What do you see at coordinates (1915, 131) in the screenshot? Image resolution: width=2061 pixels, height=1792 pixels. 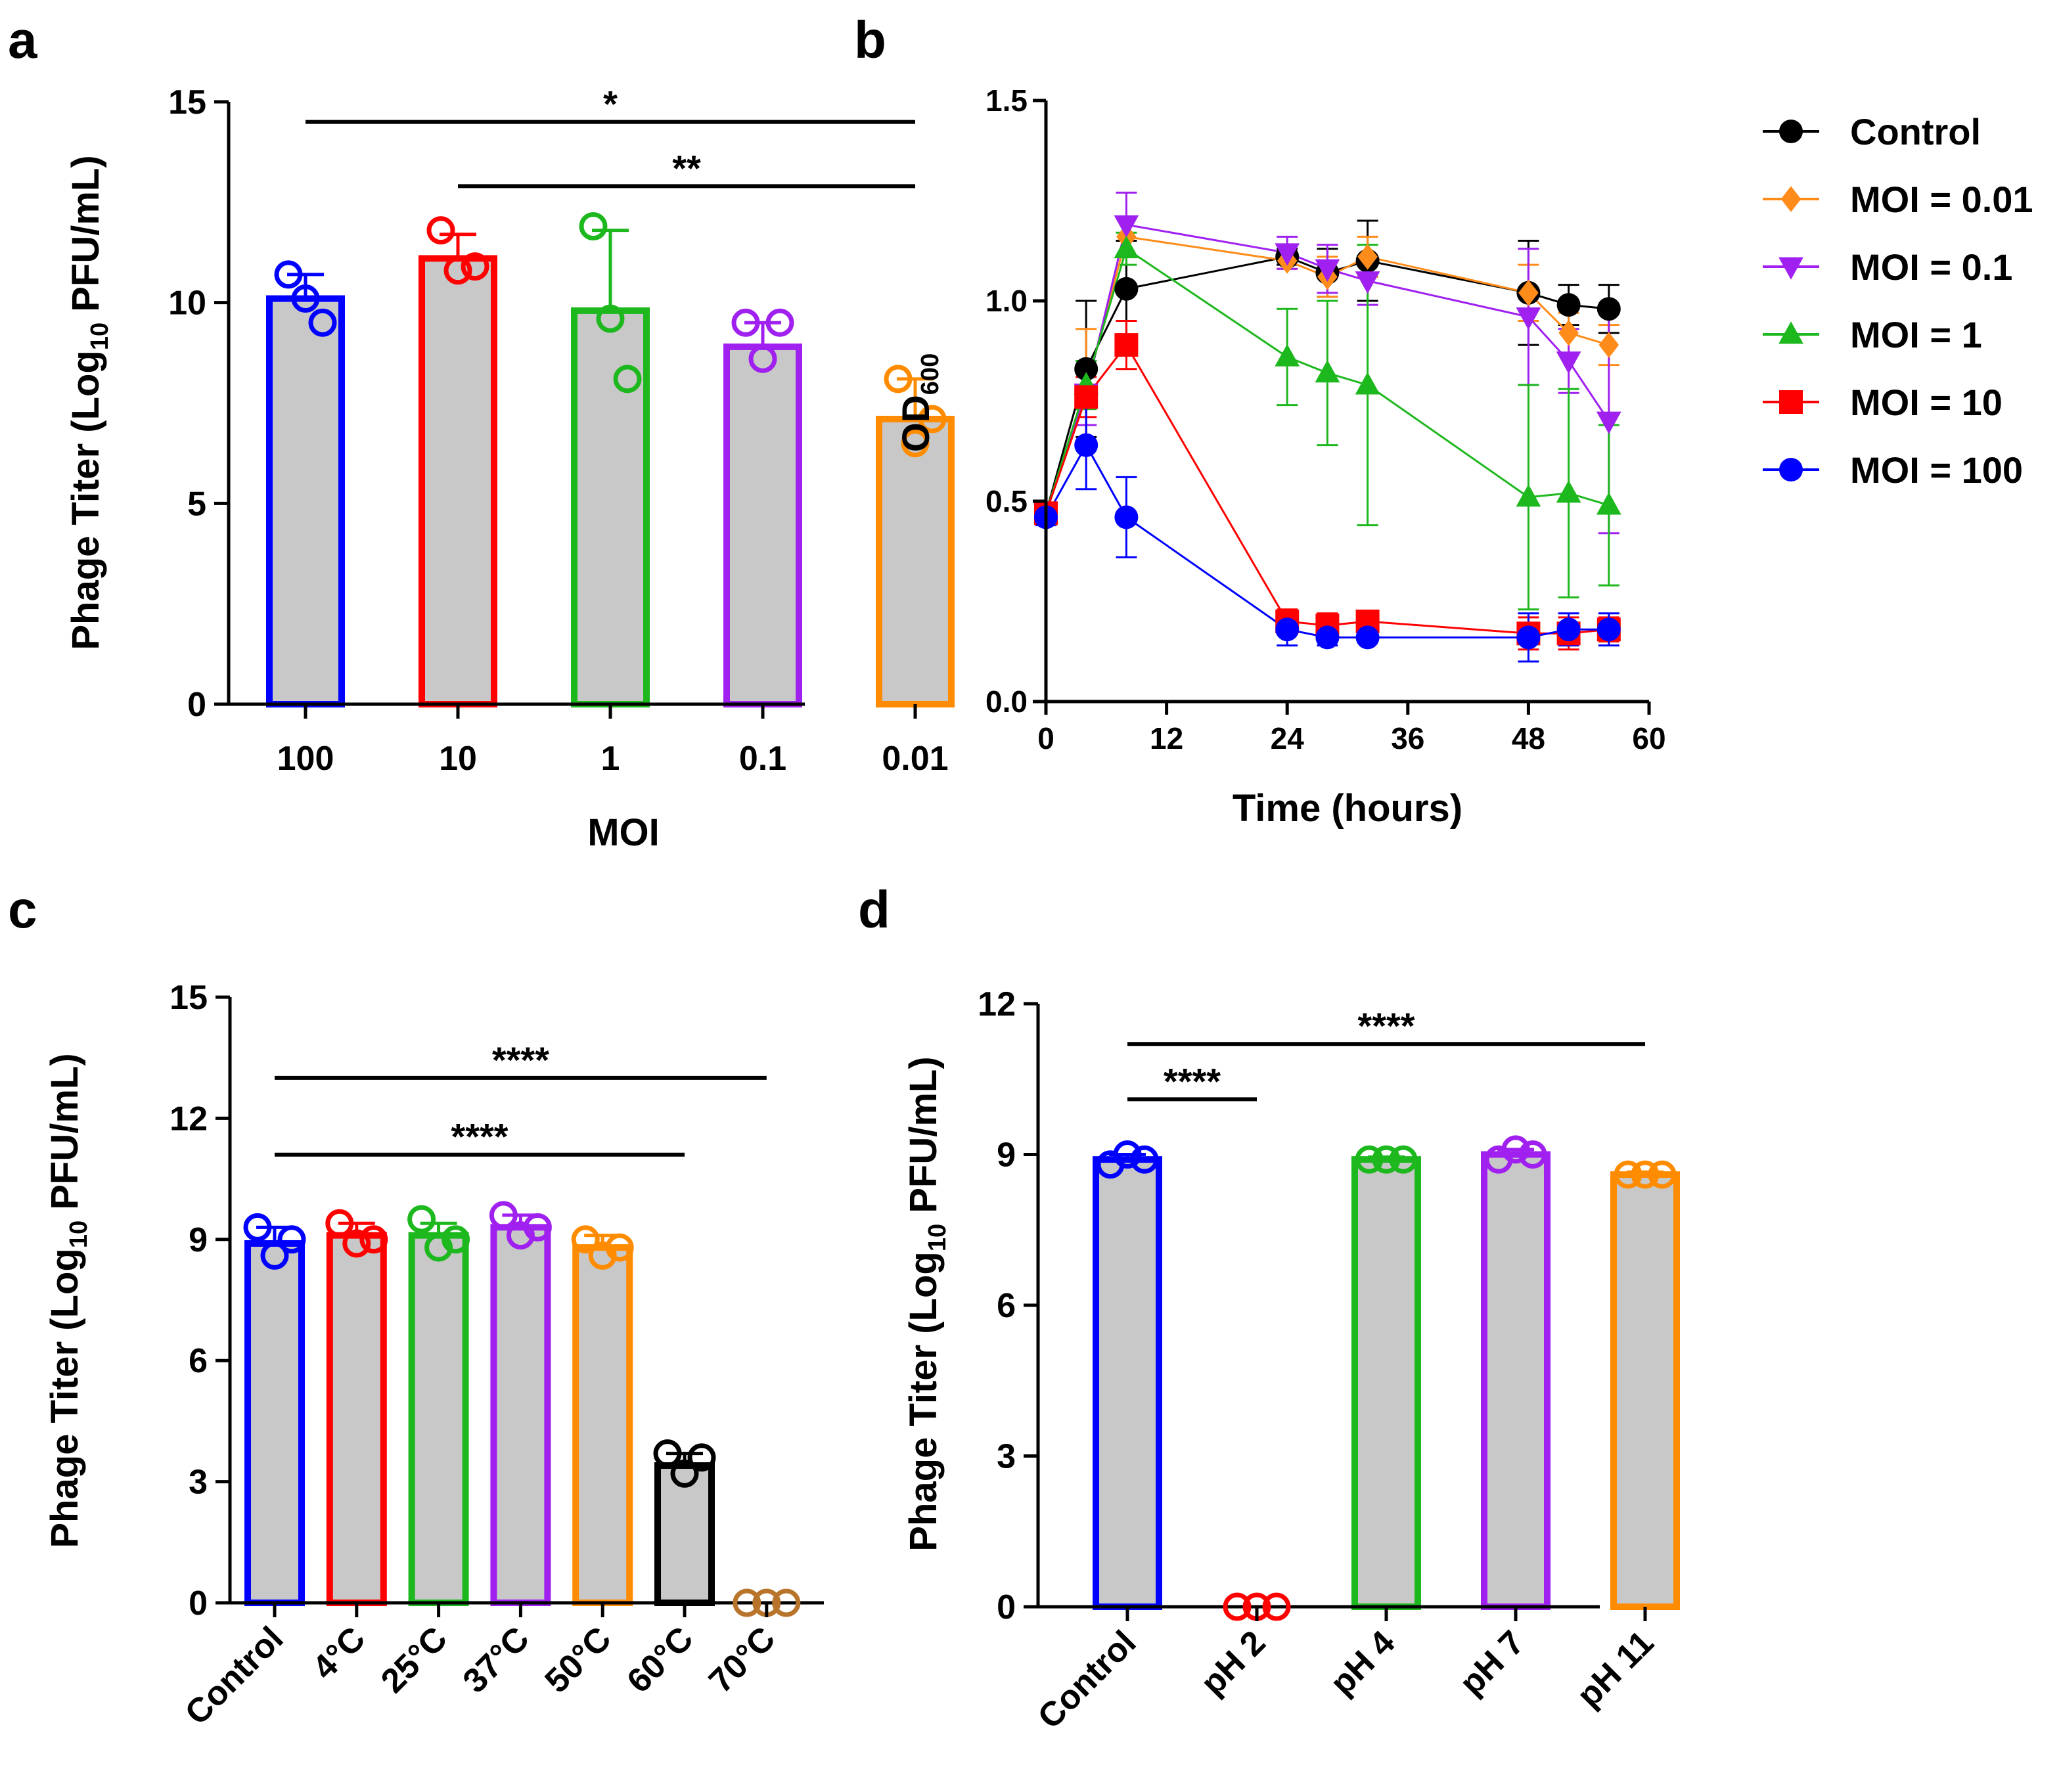 I see `legend-label: Control` at bounding box center [1915, 131].